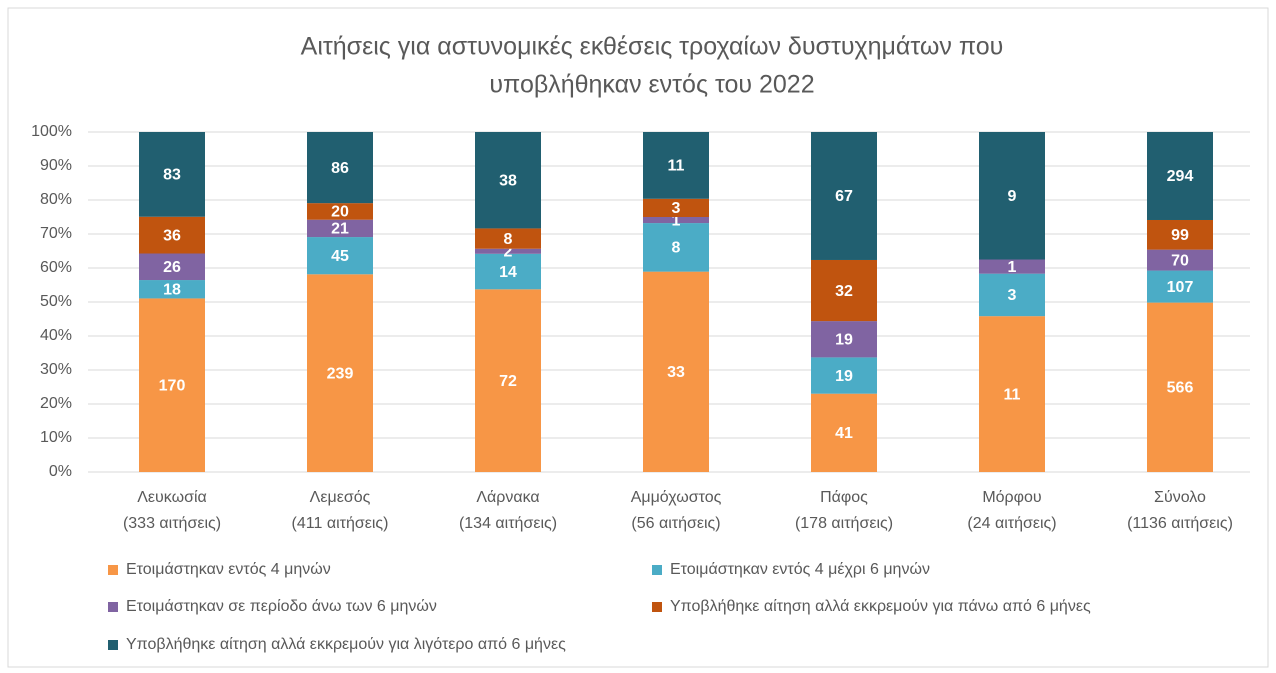 The image size is (1276, 673). What do you see at coordinates (676, 497) in the screenshot?
I see `x-tick-label: Αμμόχωστος` at bounding box center [676, 497].